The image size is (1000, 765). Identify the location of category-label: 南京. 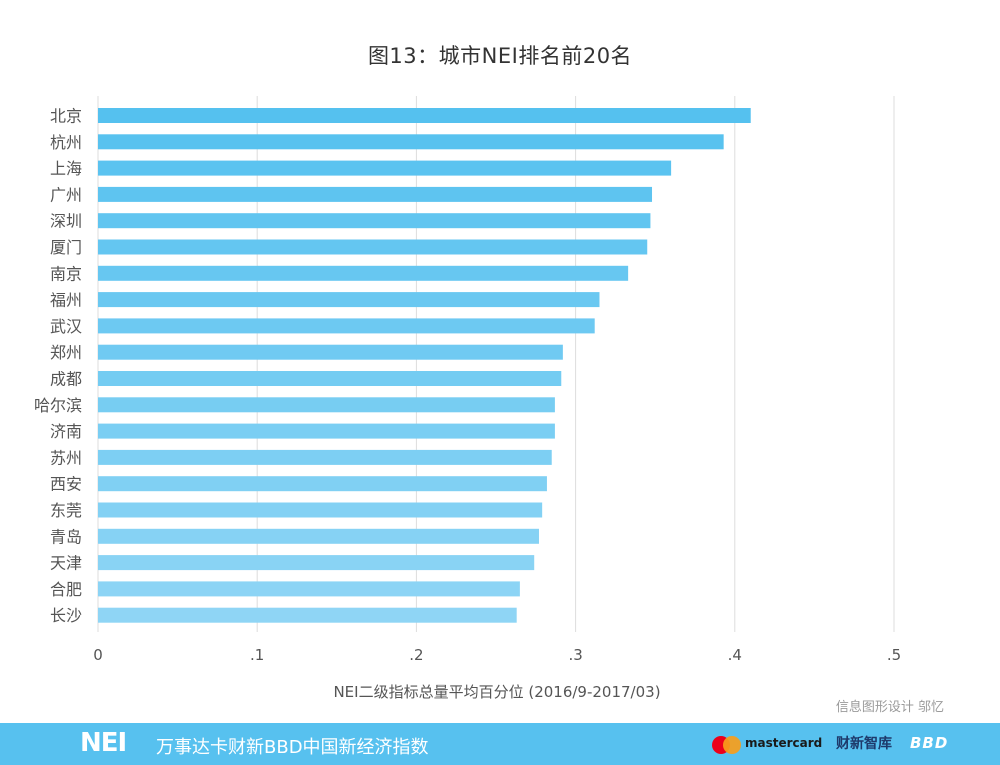
(66, 273).